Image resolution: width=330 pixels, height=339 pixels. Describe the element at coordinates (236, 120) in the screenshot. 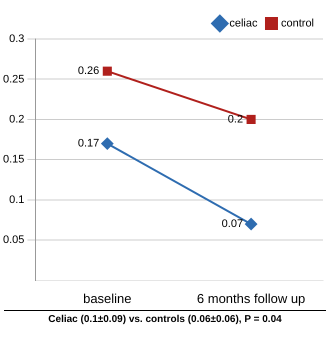

I see `data-label: 0.2` at that location.